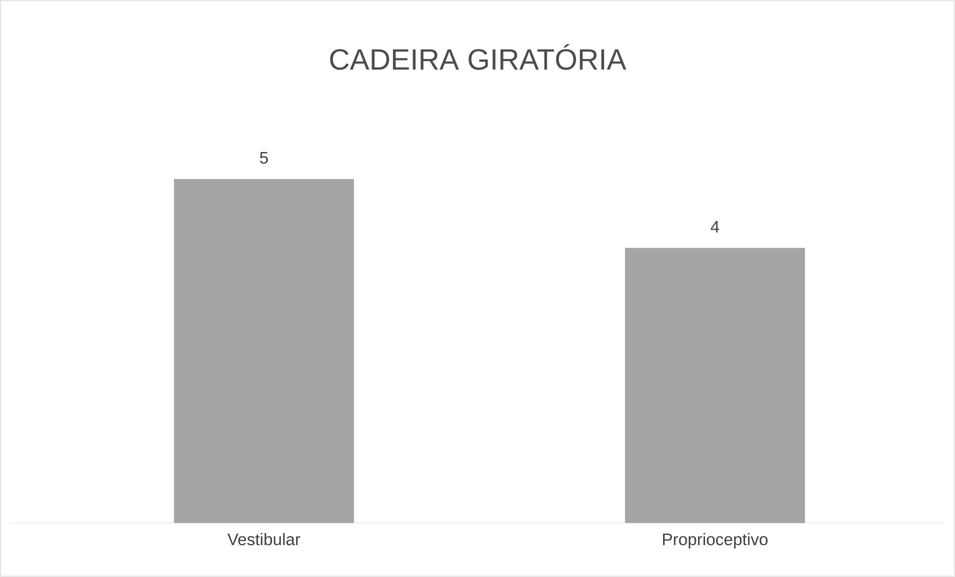 The height and width of the screenshot is (577, 955). Describe the element at coordinates (264, 158) in the screenshot. I see `data-label: 5` at that location.